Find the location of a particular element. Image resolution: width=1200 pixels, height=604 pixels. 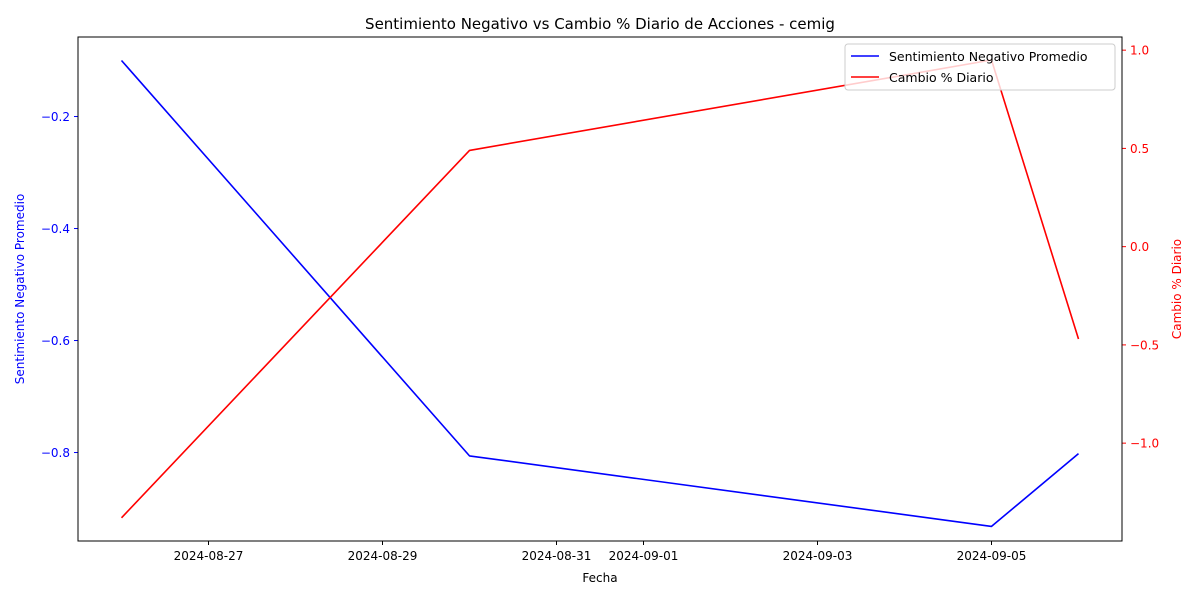

right-tick-label: −0.5 is located at coordinates (1144, 345).